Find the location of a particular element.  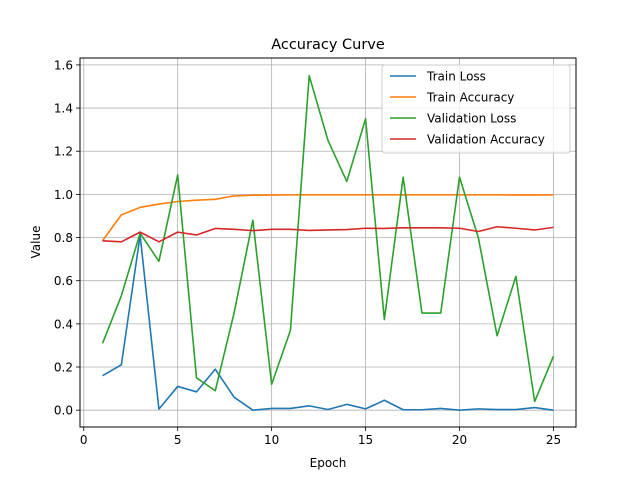

x-tick-label: 15 is located at coordinates (365, 440).